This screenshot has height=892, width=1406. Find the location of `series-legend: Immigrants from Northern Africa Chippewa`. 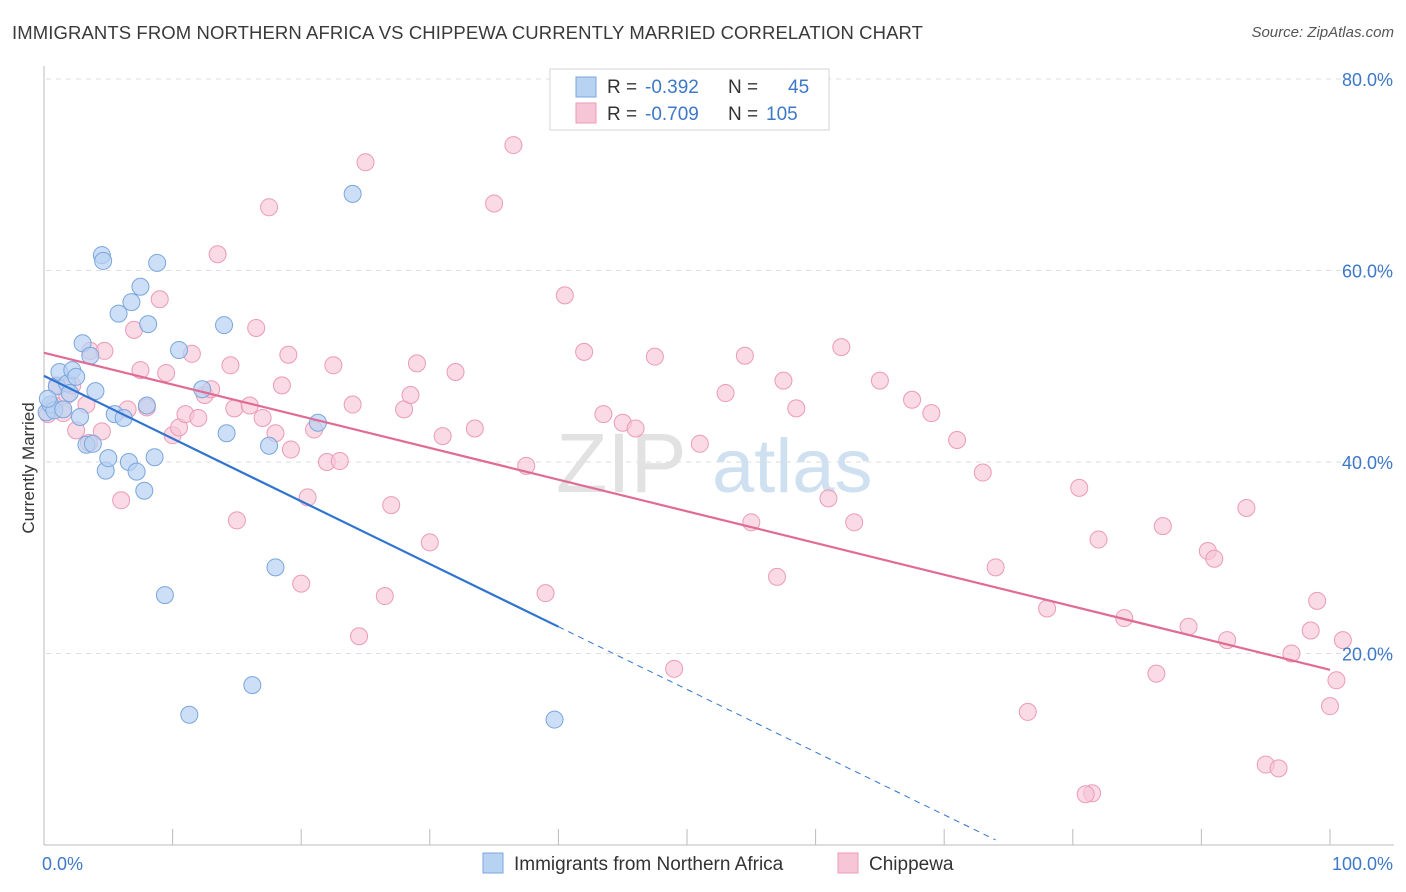

series-legend: Immigrants from Northern Africa Chippewa is located at coordinates (718, 863).